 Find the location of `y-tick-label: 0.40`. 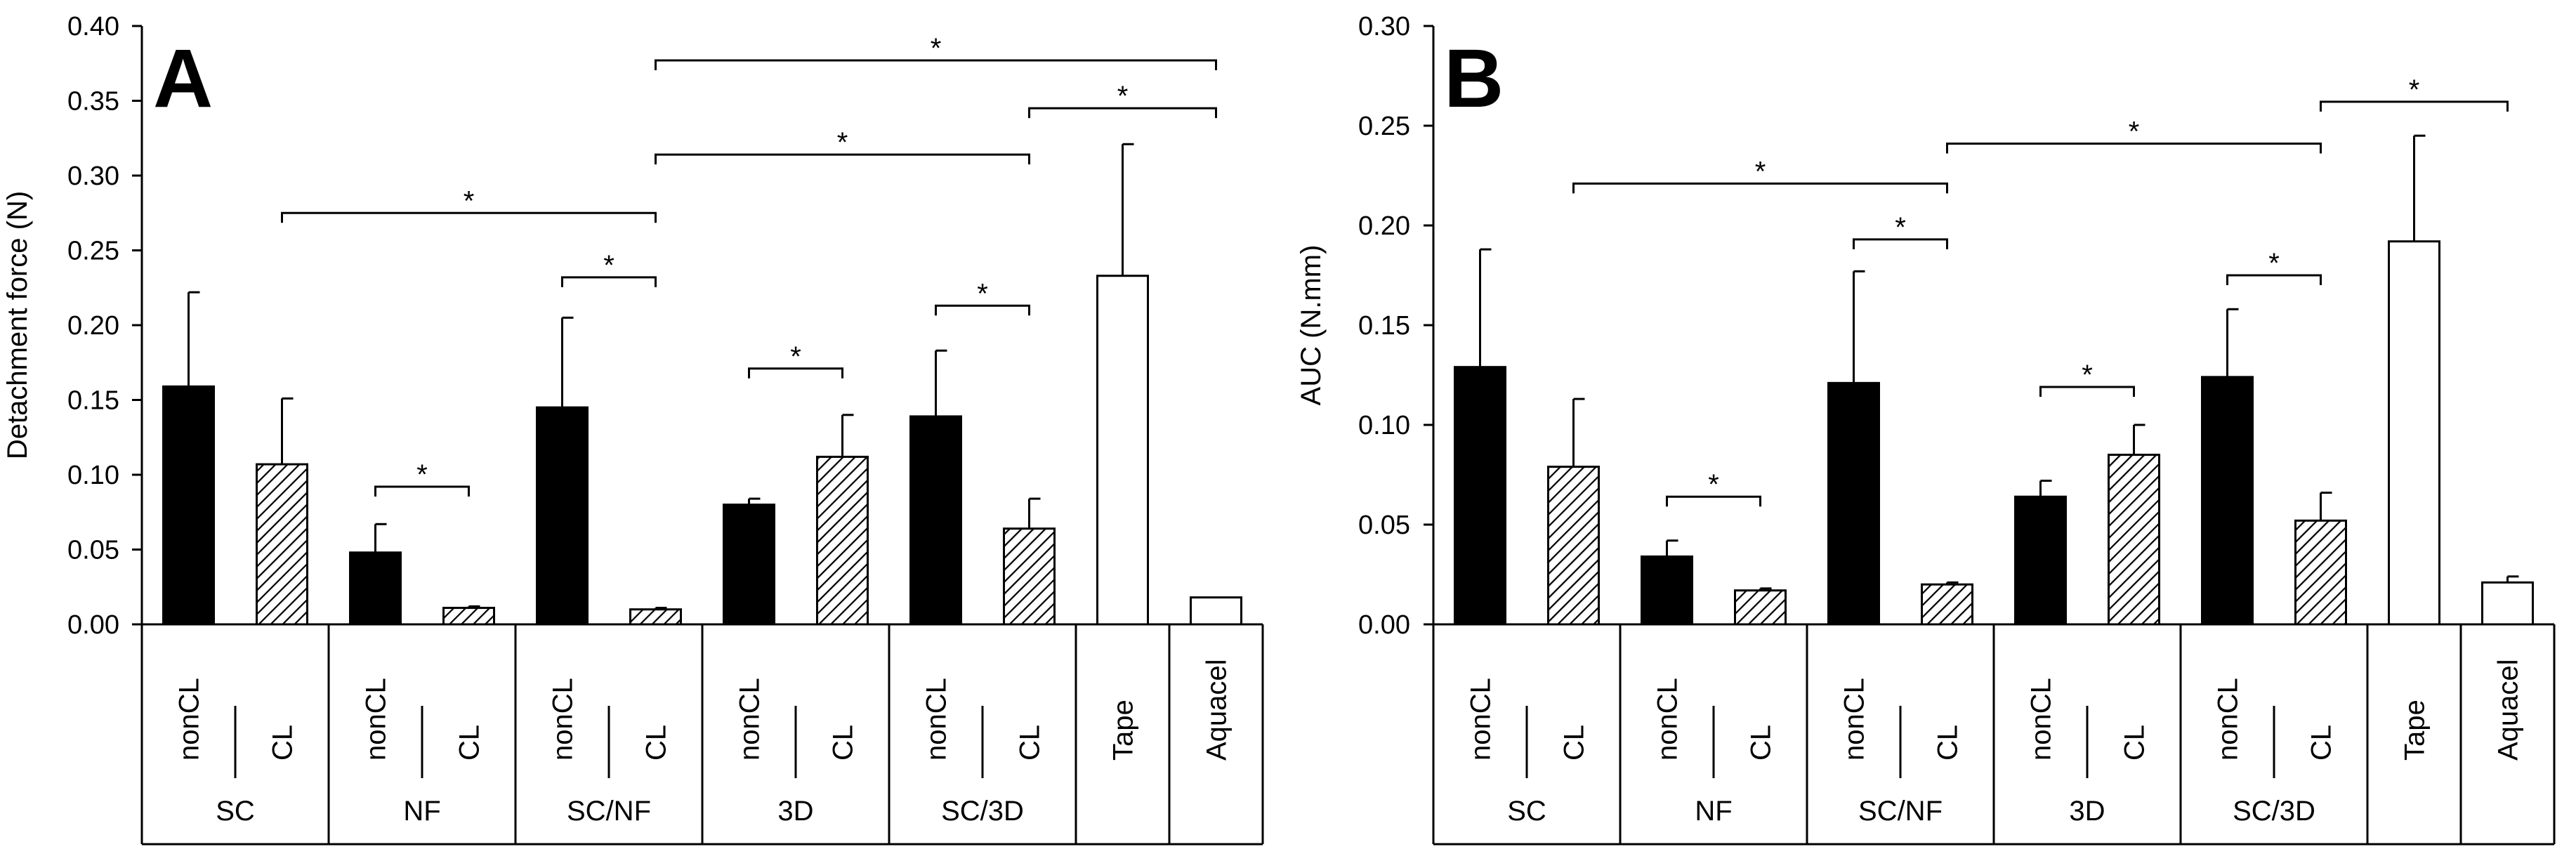

y-tick-label: 0.40 is located at coordinates (93, 26).